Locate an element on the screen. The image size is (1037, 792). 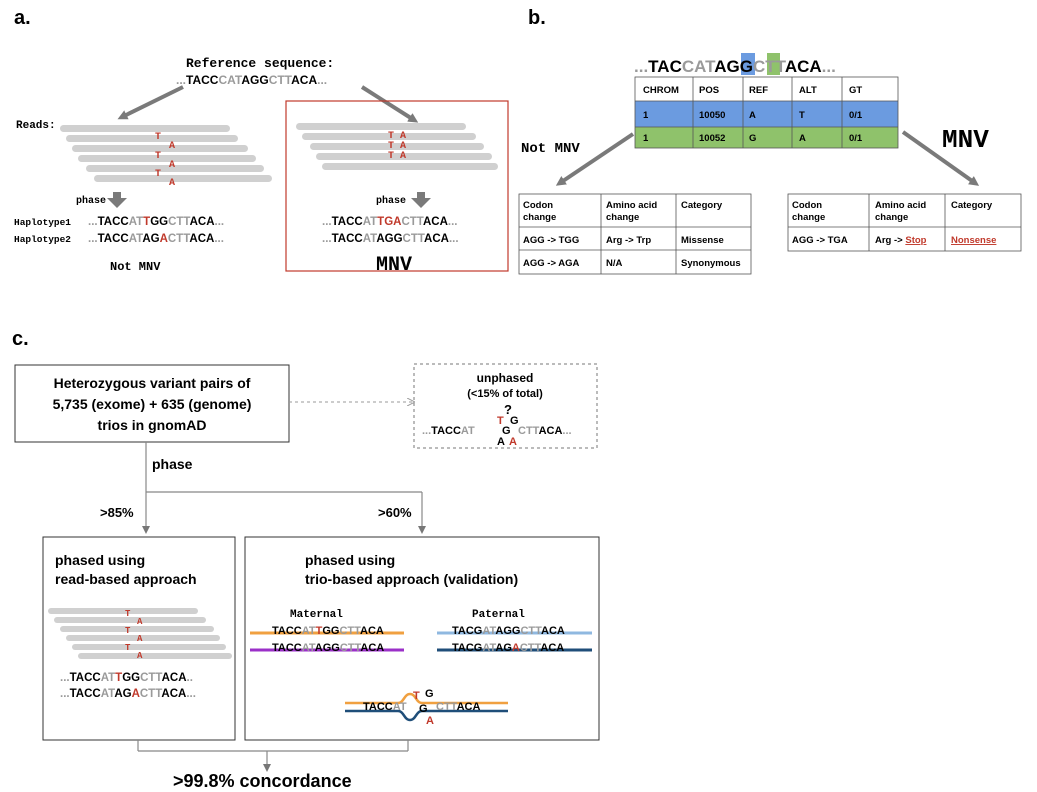
input-box is located at coordinates (152, 403).